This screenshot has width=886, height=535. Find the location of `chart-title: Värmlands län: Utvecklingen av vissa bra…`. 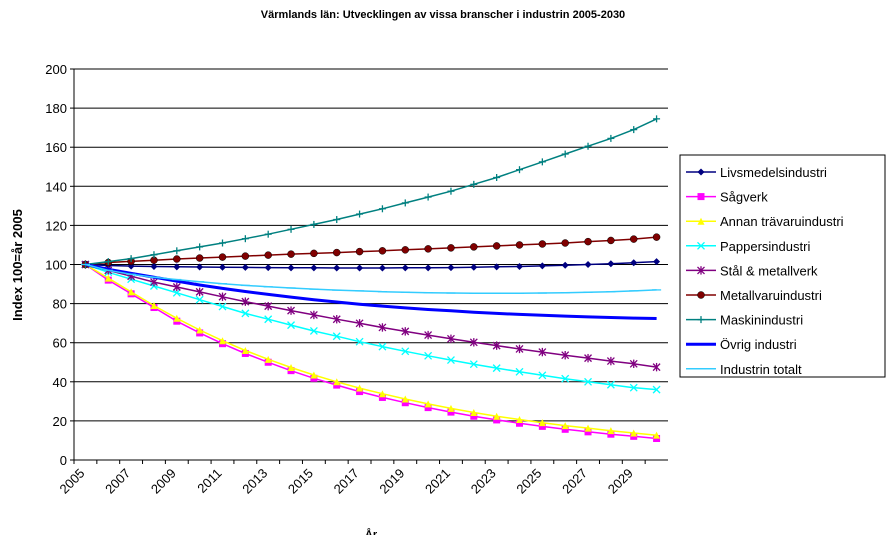

chart-title: Värmlands län: Utvecklingen av vissa bra… is located at coordinates (443, 15).